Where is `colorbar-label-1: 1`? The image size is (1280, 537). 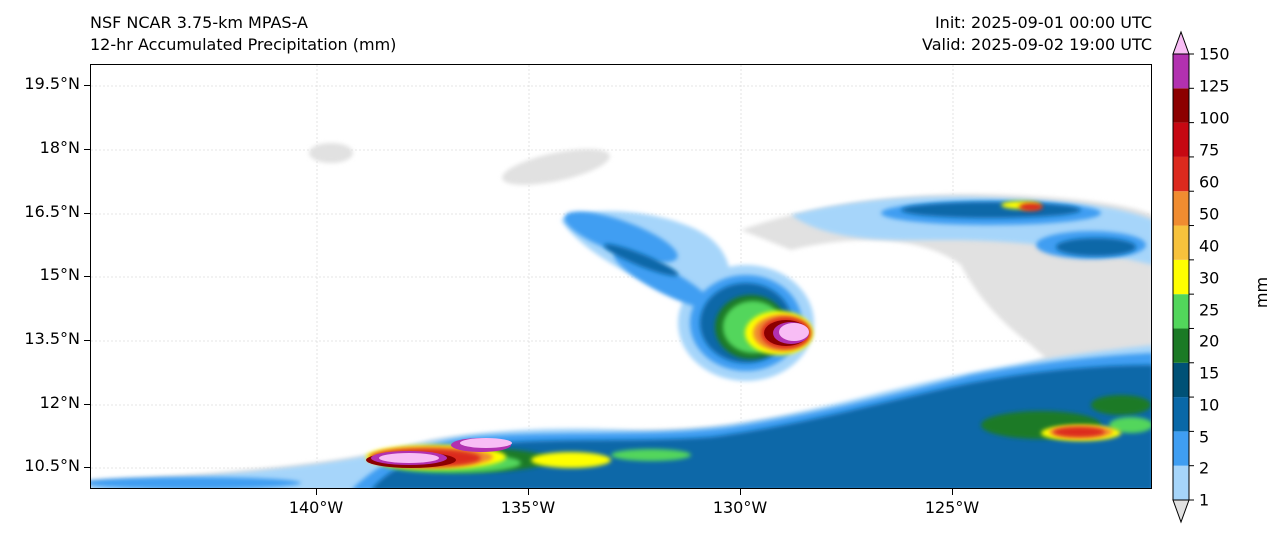 colorbar-label-1: 1 is located at coordinates (1204, 500).